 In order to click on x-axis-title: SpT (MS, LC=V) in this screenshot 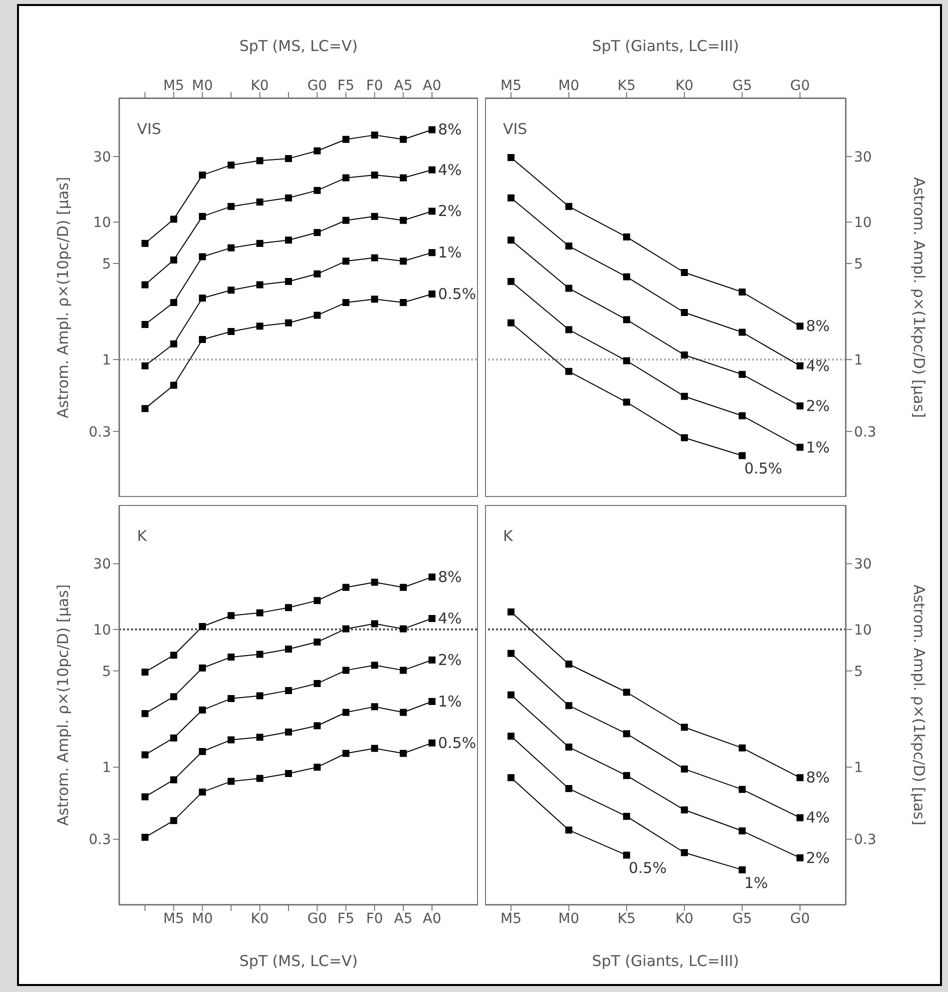, I will do `click(298, 961)`.